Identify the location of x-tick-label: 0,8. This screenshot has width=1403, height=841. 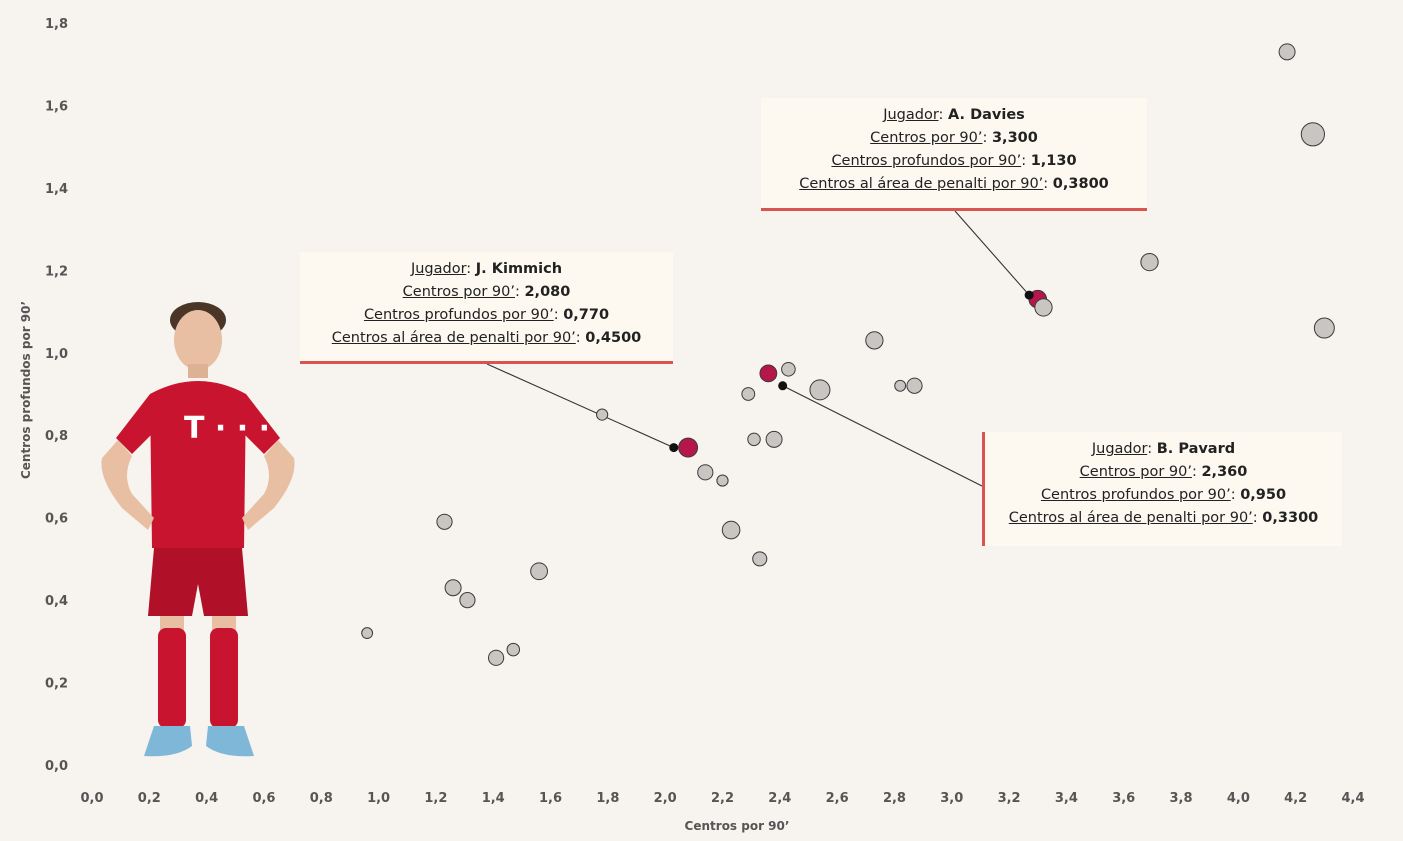
(321, 798).